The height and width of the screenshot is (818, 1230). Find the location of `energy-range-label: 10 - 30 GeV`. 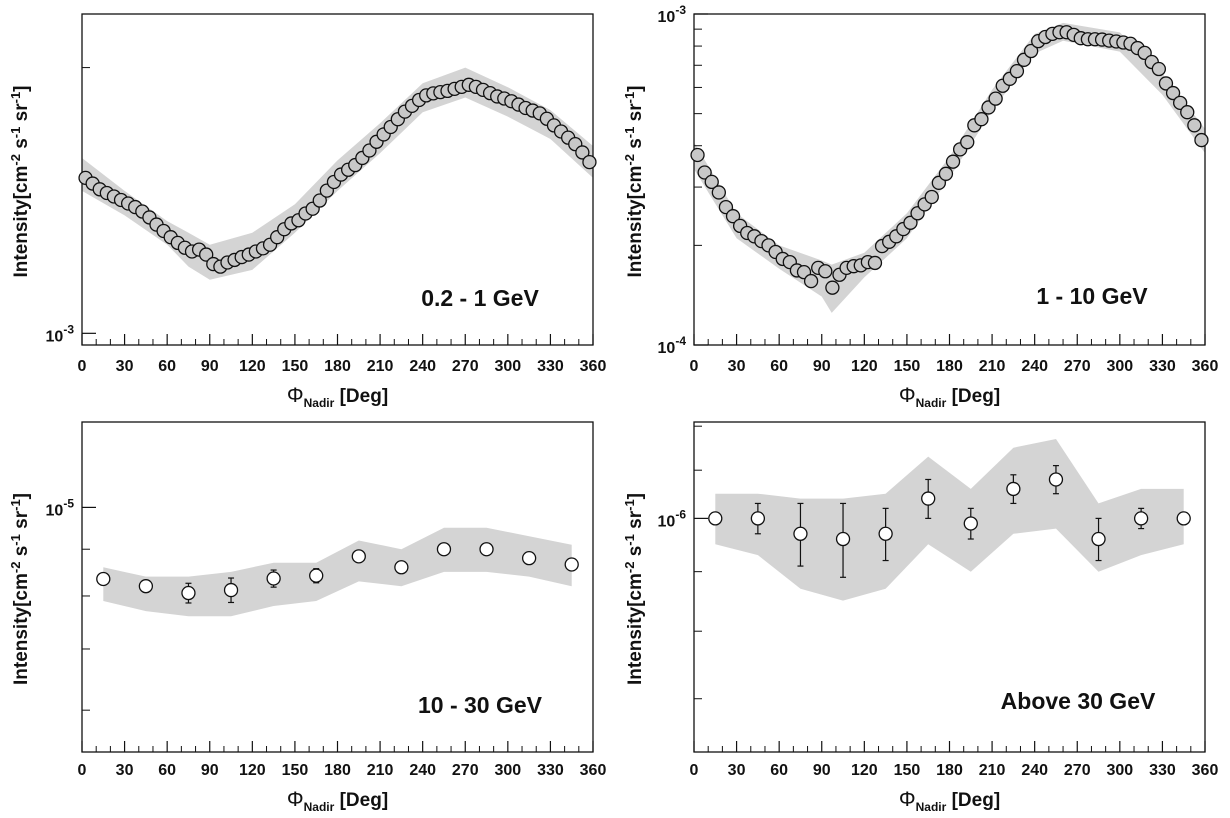

energy-range-label: 10 - 30 GeV is located at coordinates (480, 705).